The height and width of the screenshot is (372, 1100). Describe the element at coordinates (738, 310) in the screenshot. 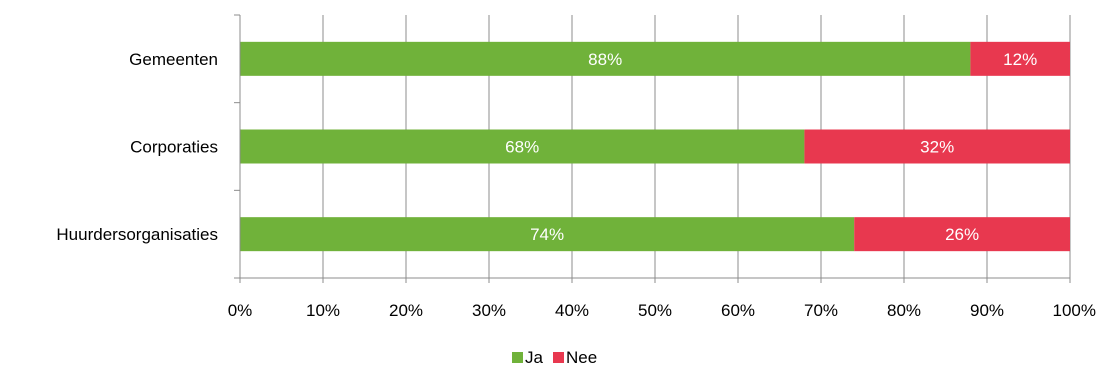

I see `x-tick-label: 60%` at that location.